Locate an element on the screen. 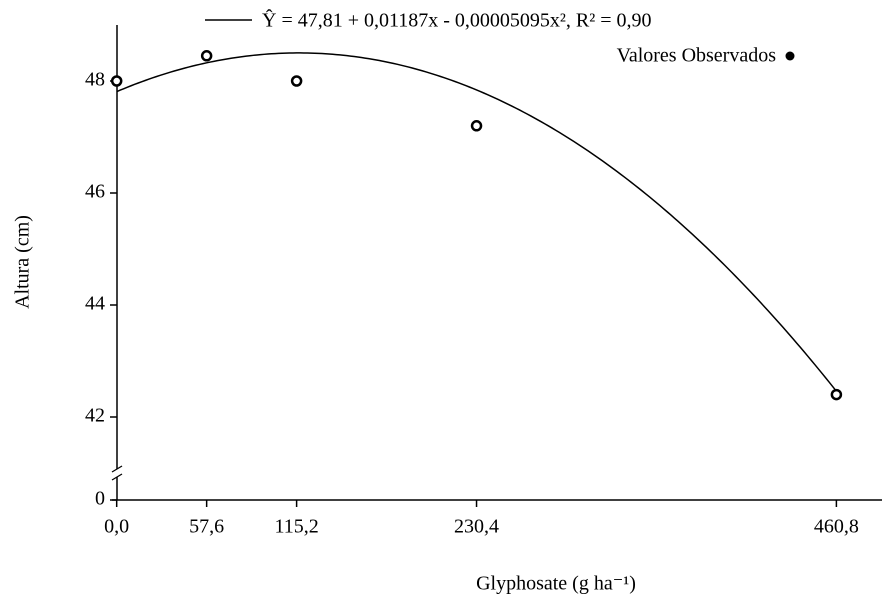 The width and height of the screenshot is (893, 605). legend-marker is located at coordinates (790, 56).